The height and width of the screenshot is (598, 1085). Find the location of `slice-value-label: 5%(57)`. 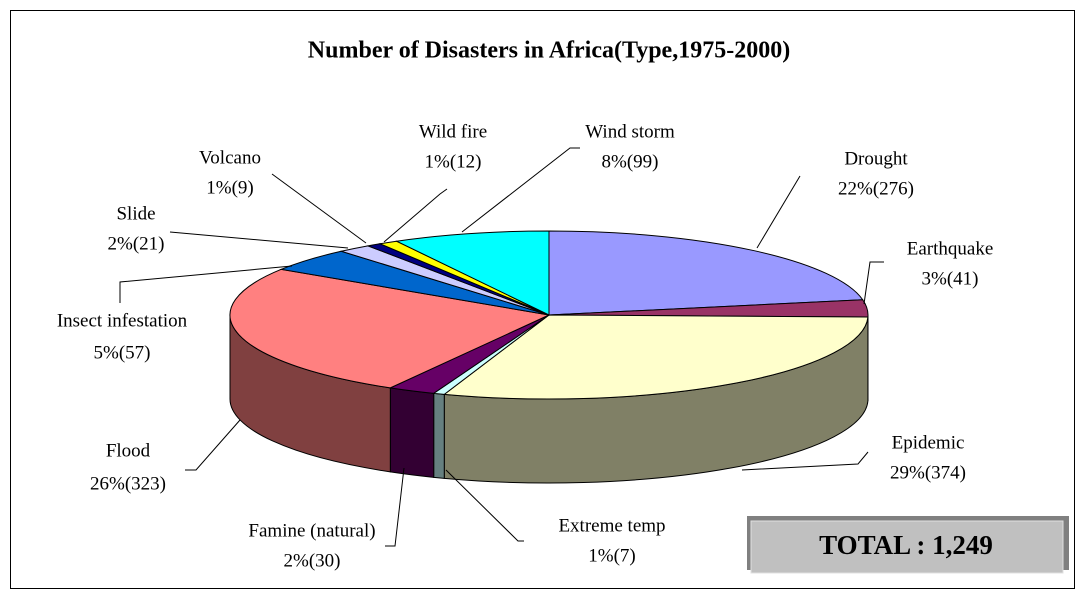

slice-value-label: 5%(57) is located at coordinates (122, 352).